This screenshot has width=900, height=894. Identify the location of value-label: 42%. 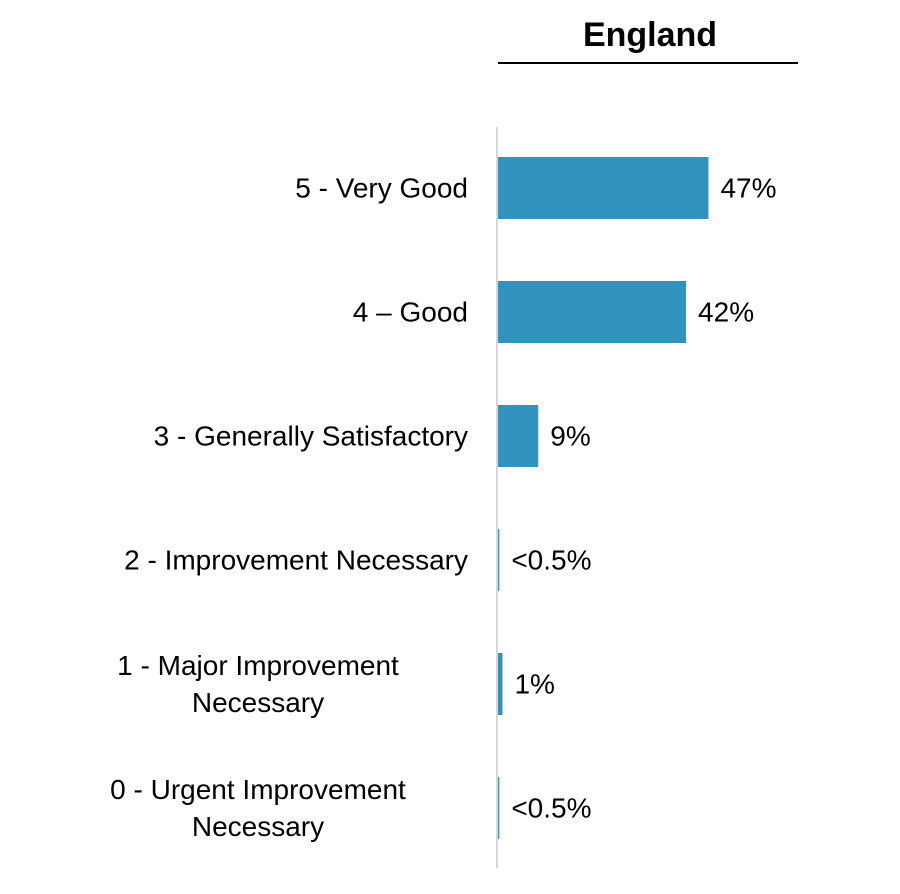
(726, 311).